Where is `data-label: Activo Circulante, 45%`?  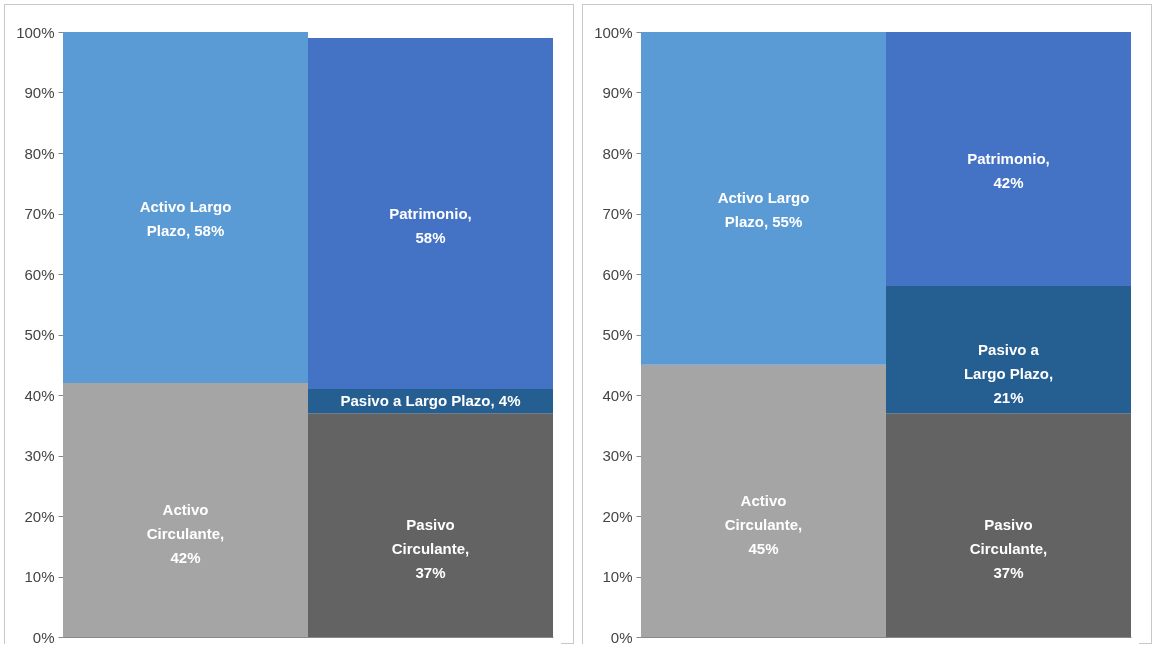 data-label: Activo Circulante, 45% is located at coordinates (763, 524).